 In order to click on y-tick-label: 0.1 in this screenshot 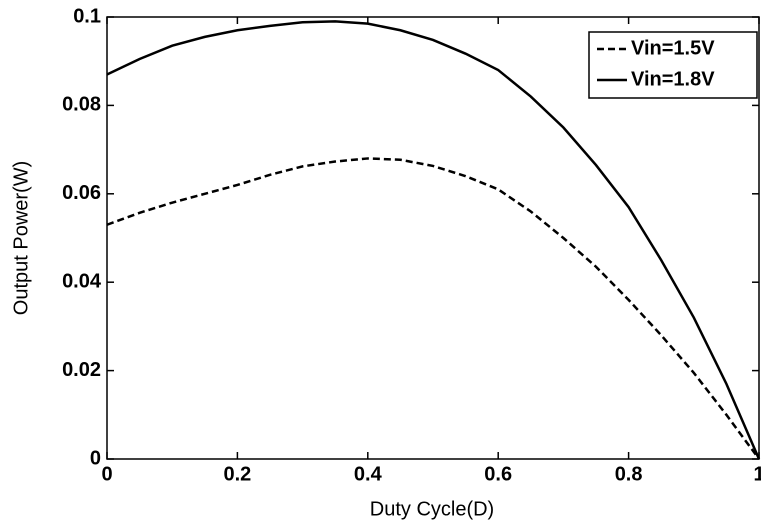, I will do `click(87, 16)`.